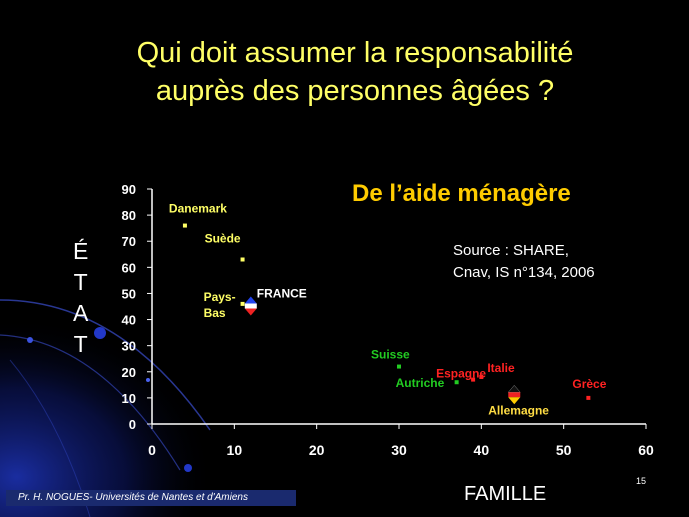 The width and height of the screenshot is (689, 517). I want to click on x-axis-label: FAMILLE, so click(505, 494).